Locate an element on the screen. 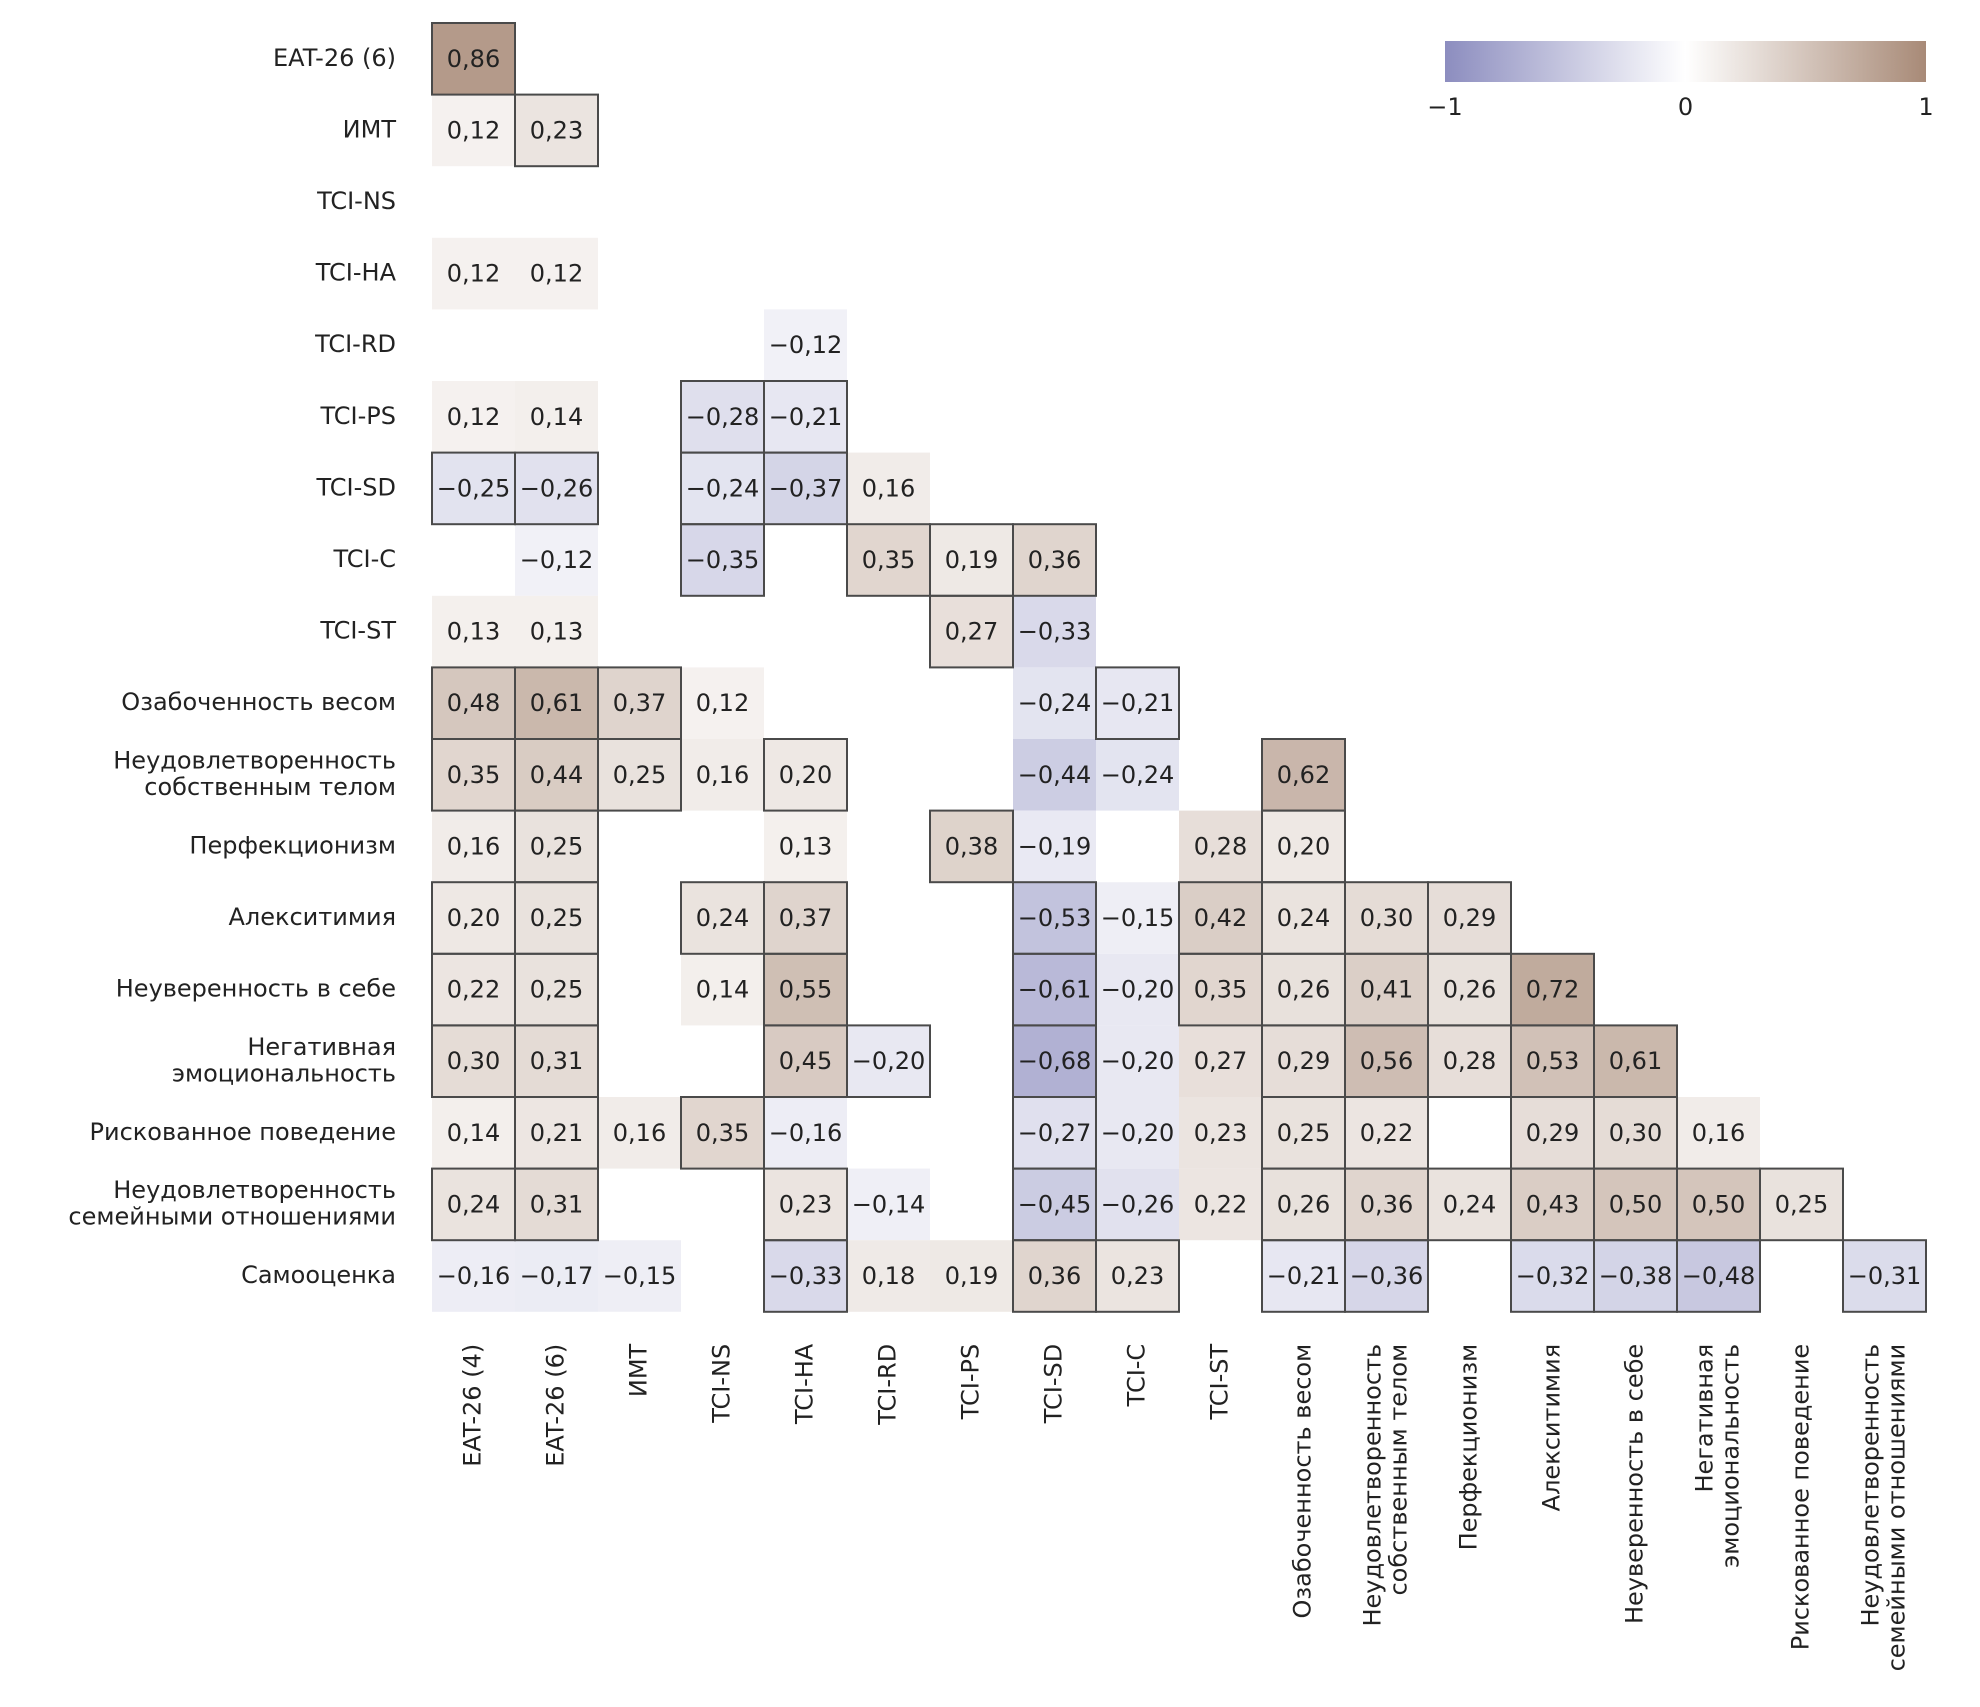 The height and width of the screenshot is (1707, 1980). cell-value-label: 0,48 is located at coordinates (473, 703).